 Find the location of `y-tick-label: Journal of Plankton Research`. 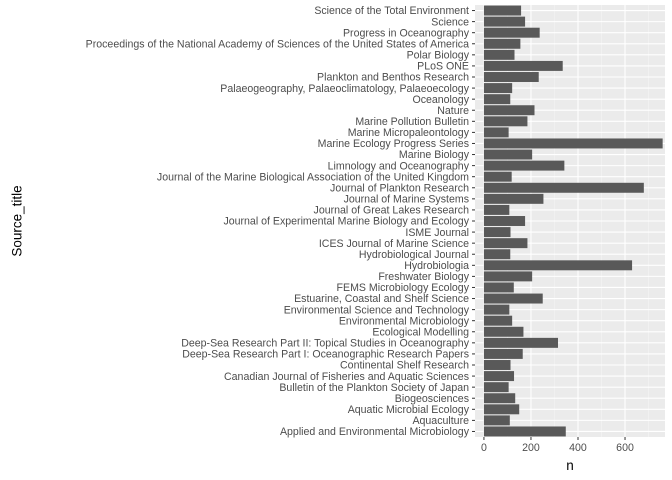

y-tick-label: Journal of Plankton Research is located at coordinates (399, 188).